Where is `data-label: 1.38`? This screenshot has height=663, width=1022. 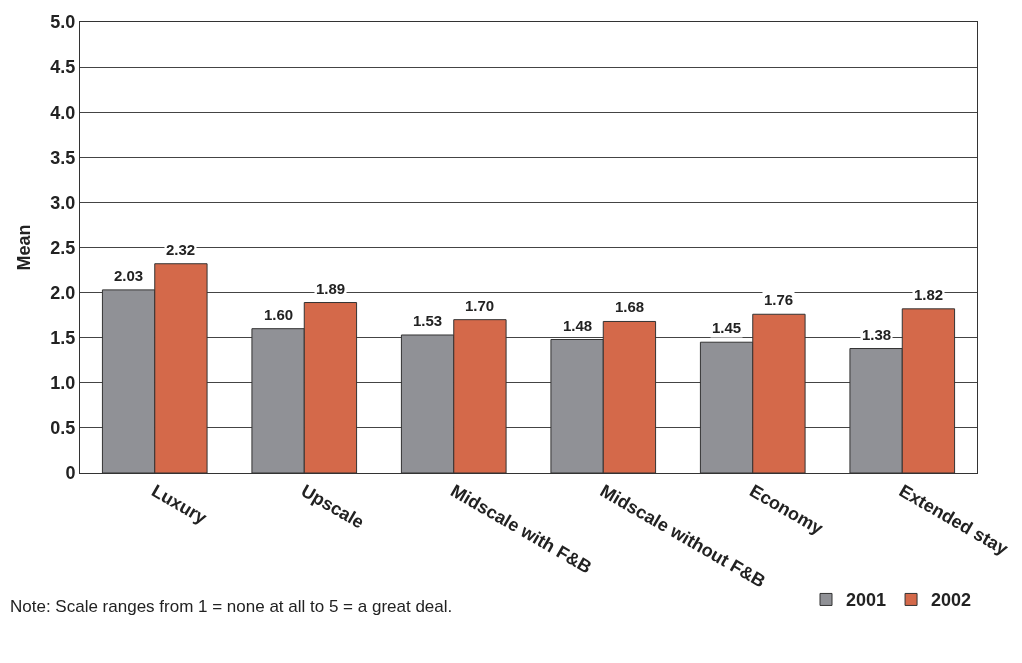
data-label: 1.38 is located at coordinates (877, 334).